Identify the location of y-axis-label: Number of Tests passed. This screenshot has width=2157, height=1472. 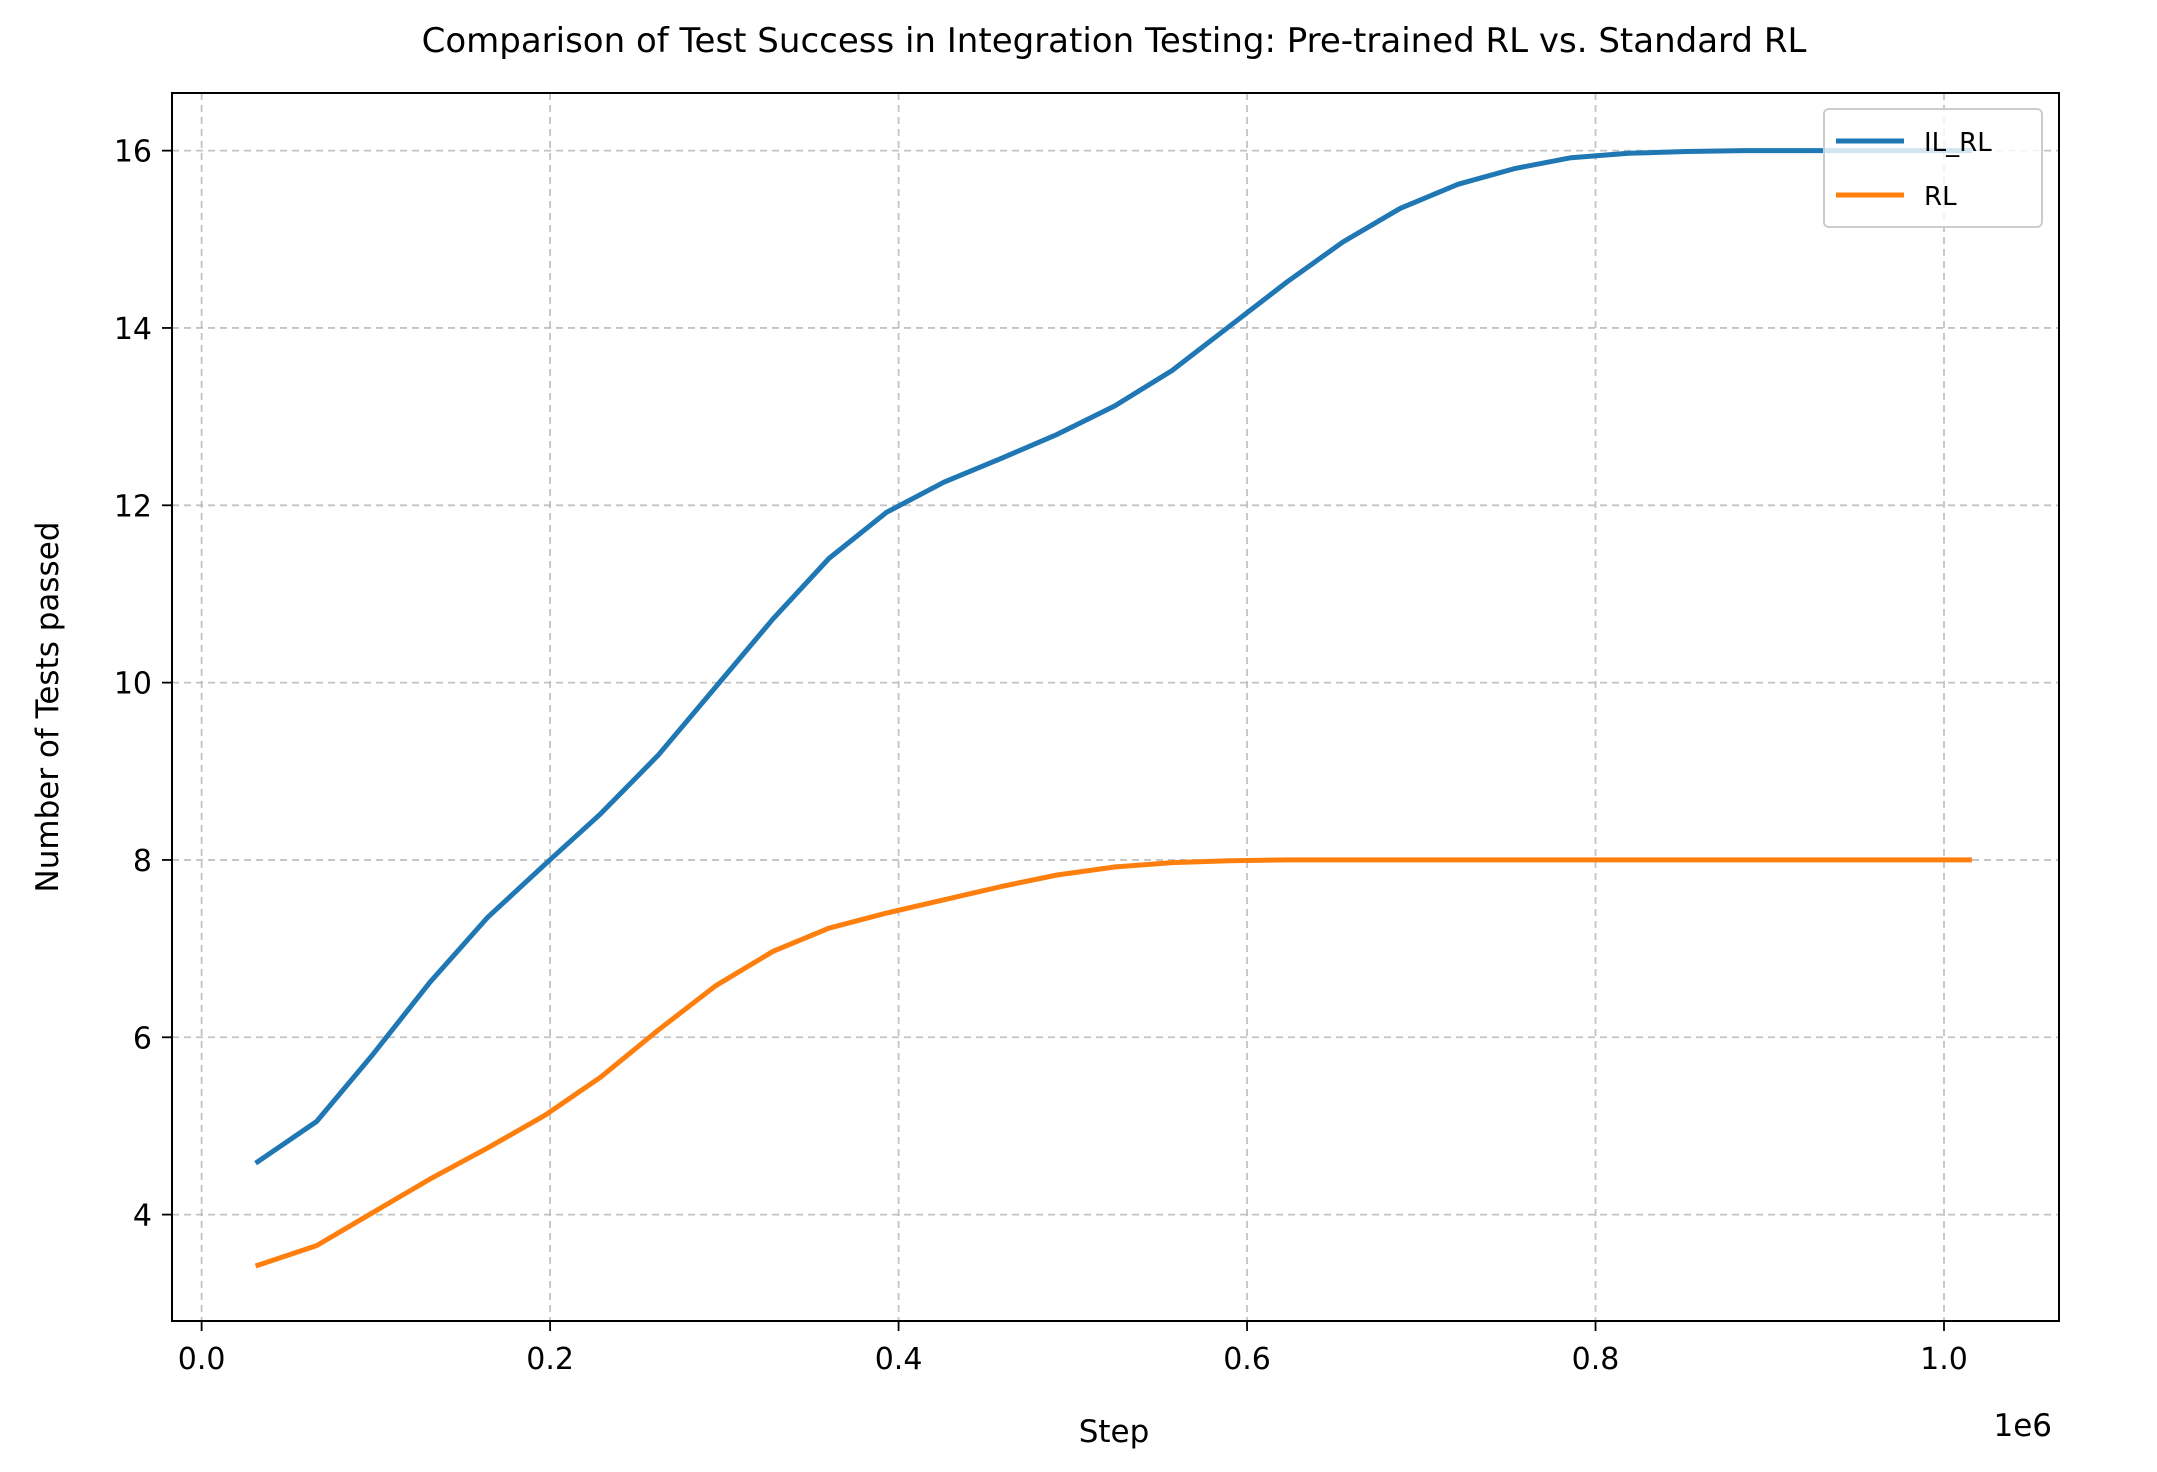
(48, 707).